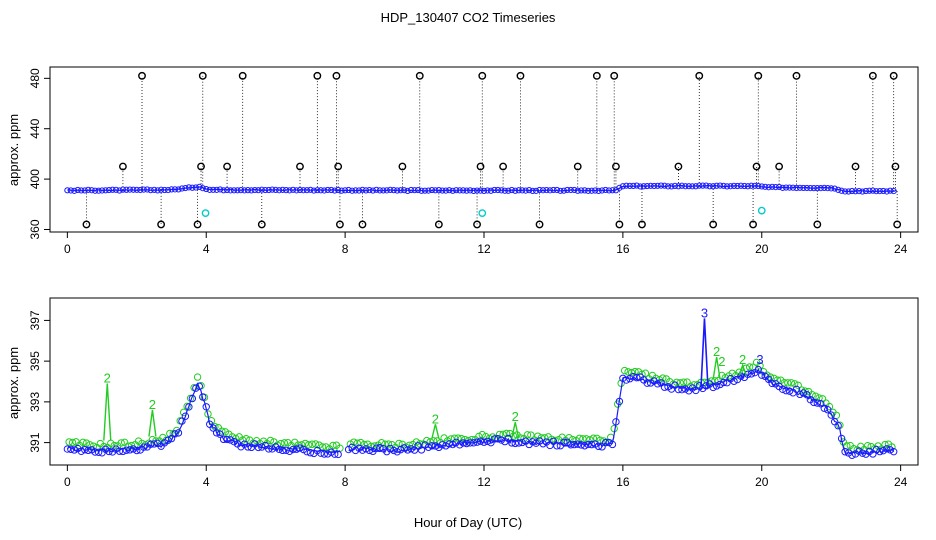  What do you see at coordinates (35, 402) in the screenshot?
I see `y-tick-label-1-393: 393` at bounding box center [35, 402].